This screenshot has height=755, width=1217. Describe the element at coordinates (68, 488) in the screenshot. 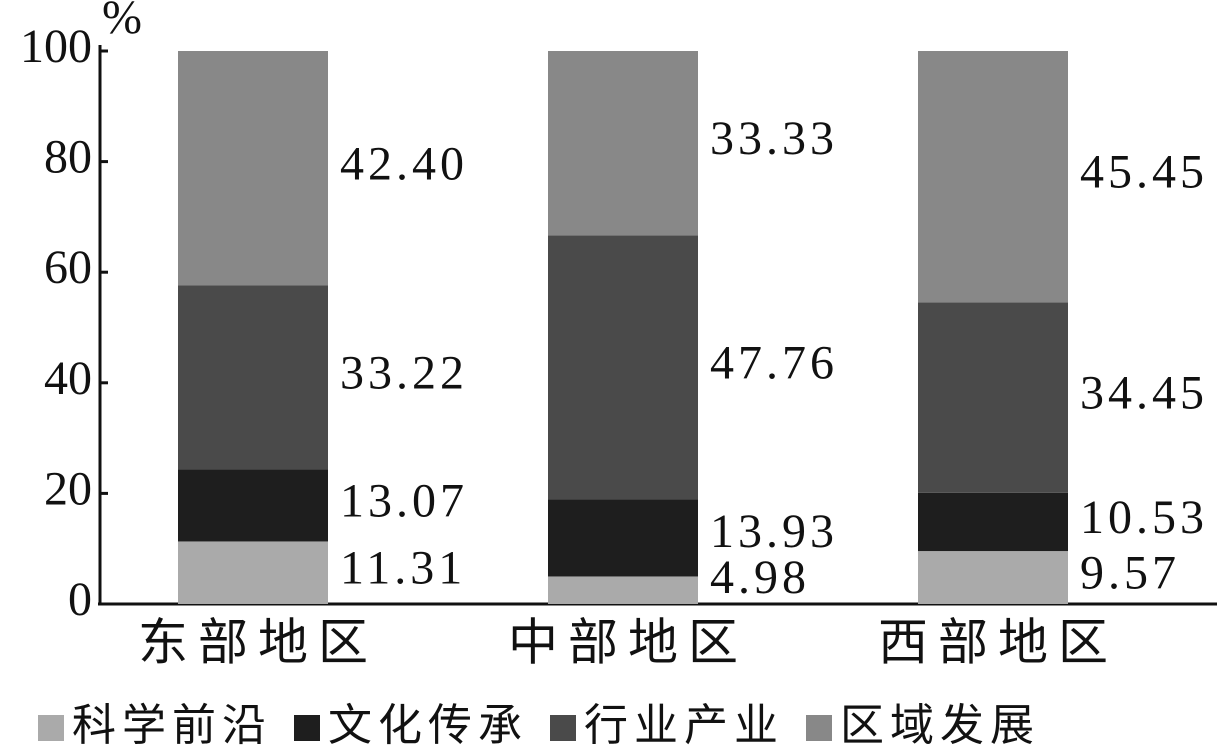

I see `y-tick-label: 20` at that location.